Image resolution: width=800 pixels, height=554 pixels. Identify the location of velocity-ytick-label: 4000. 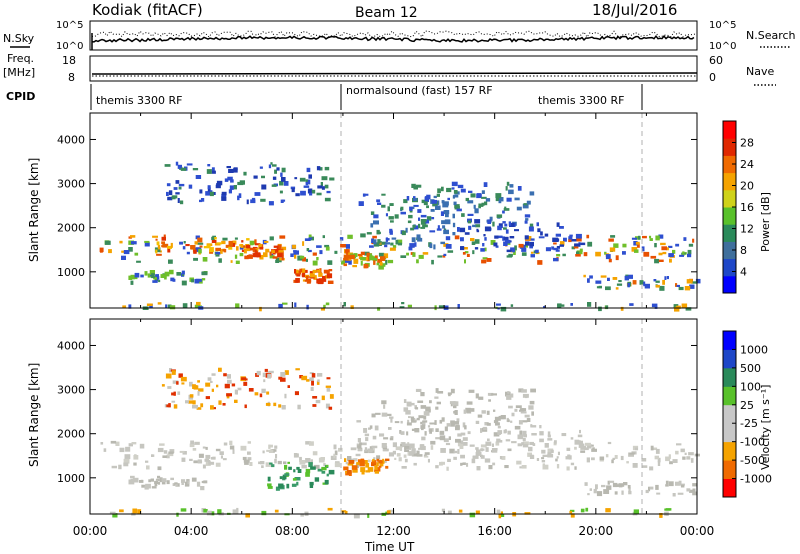
(71, 345).